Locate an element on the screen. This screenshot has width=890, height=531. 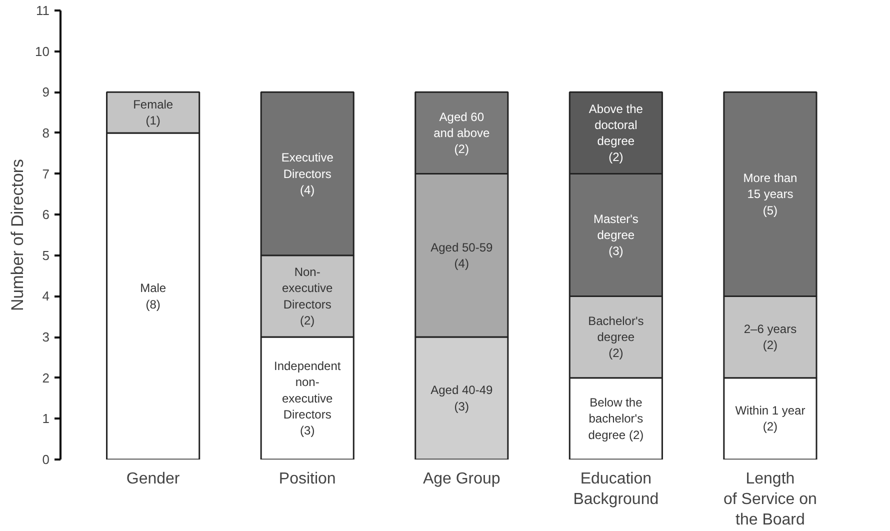
y-tick-label: 5 is located at coordinates (46, 255).